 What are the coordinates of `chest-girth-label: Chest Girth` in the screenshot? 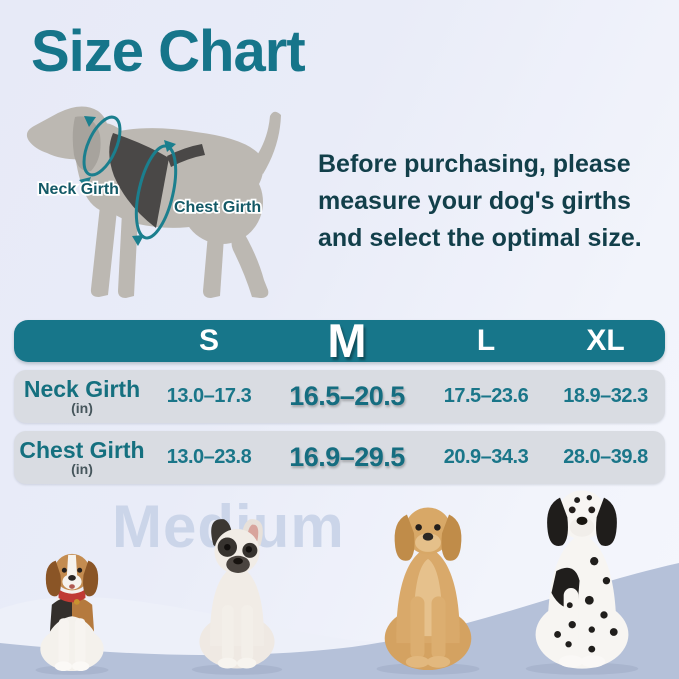 It's located at (217, 207).